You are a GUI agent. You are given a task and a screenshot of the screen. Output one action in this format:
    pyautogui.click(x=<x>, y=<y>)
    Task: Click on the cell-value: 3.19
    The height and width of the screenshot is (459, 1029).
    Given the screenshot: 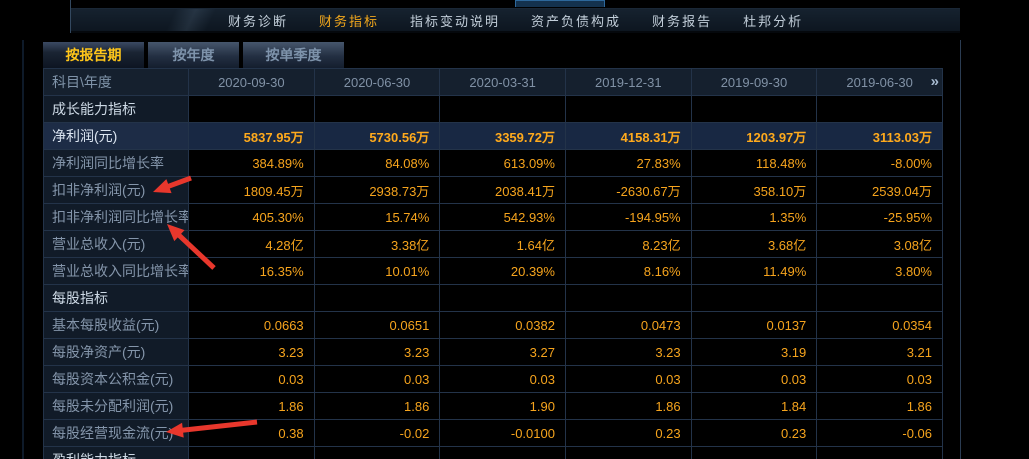 What is the action you would take?
    pyautogui.click(x=754, y=352)
    